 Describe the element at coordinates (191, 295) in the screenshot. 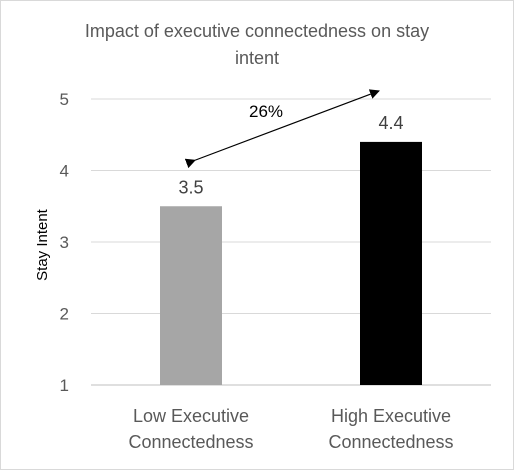

I see `bar-low-executive-connectedness` at that location.